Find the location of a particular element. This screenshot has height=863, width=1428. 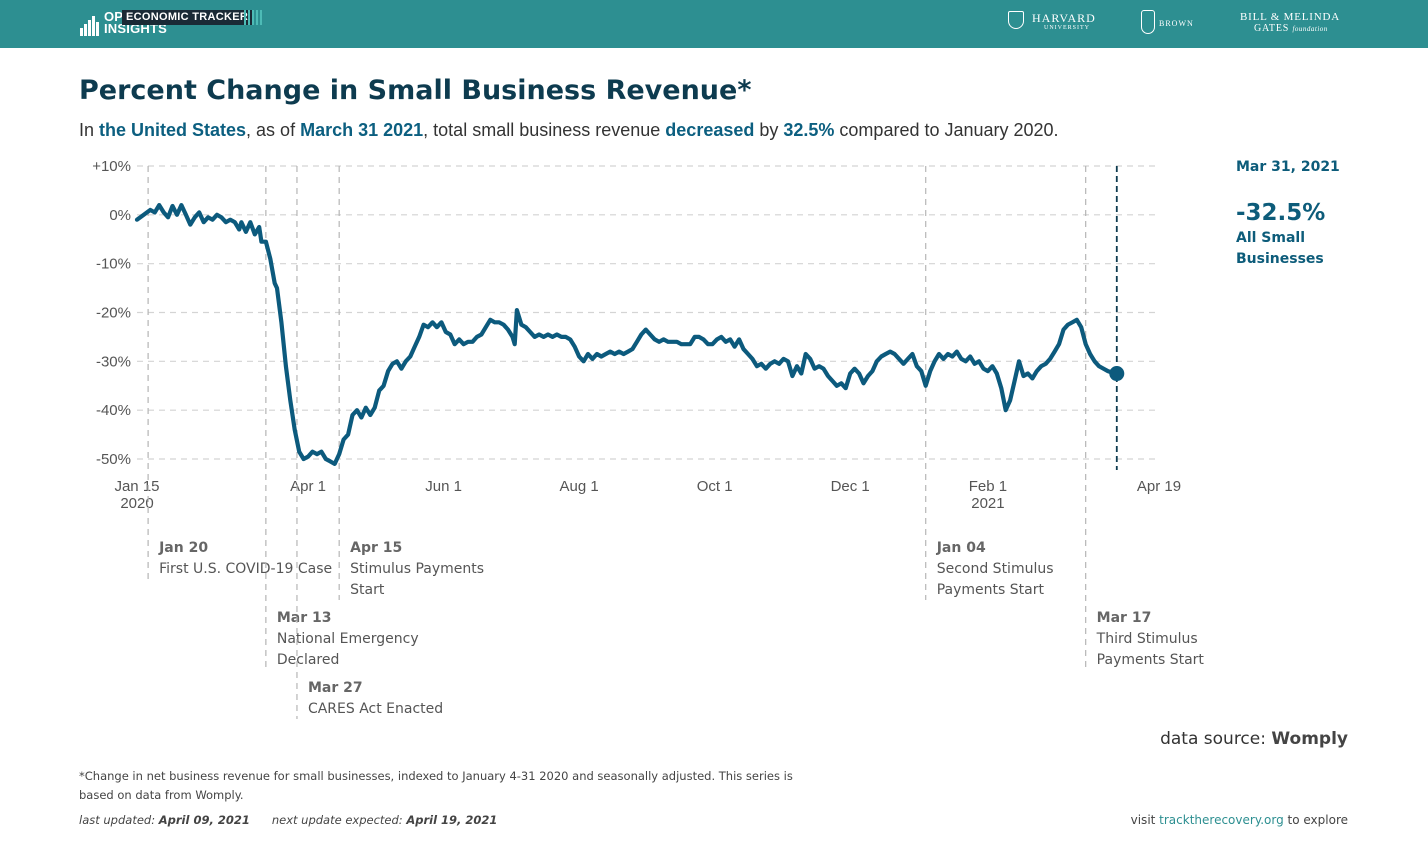

economic-tracker-tag: ECONOMIC TRACKER is located at coordinates (187, 17).